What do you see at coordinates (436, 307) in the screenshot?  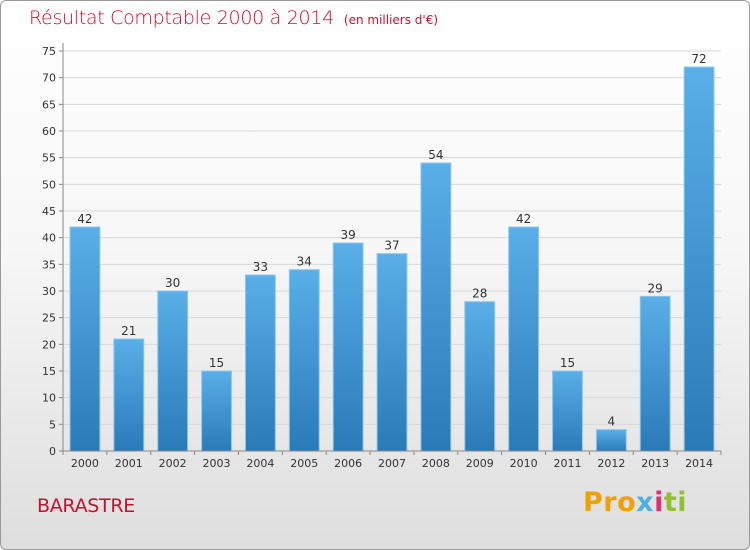 I see `bar-2008` at bounding box center [436, 307].